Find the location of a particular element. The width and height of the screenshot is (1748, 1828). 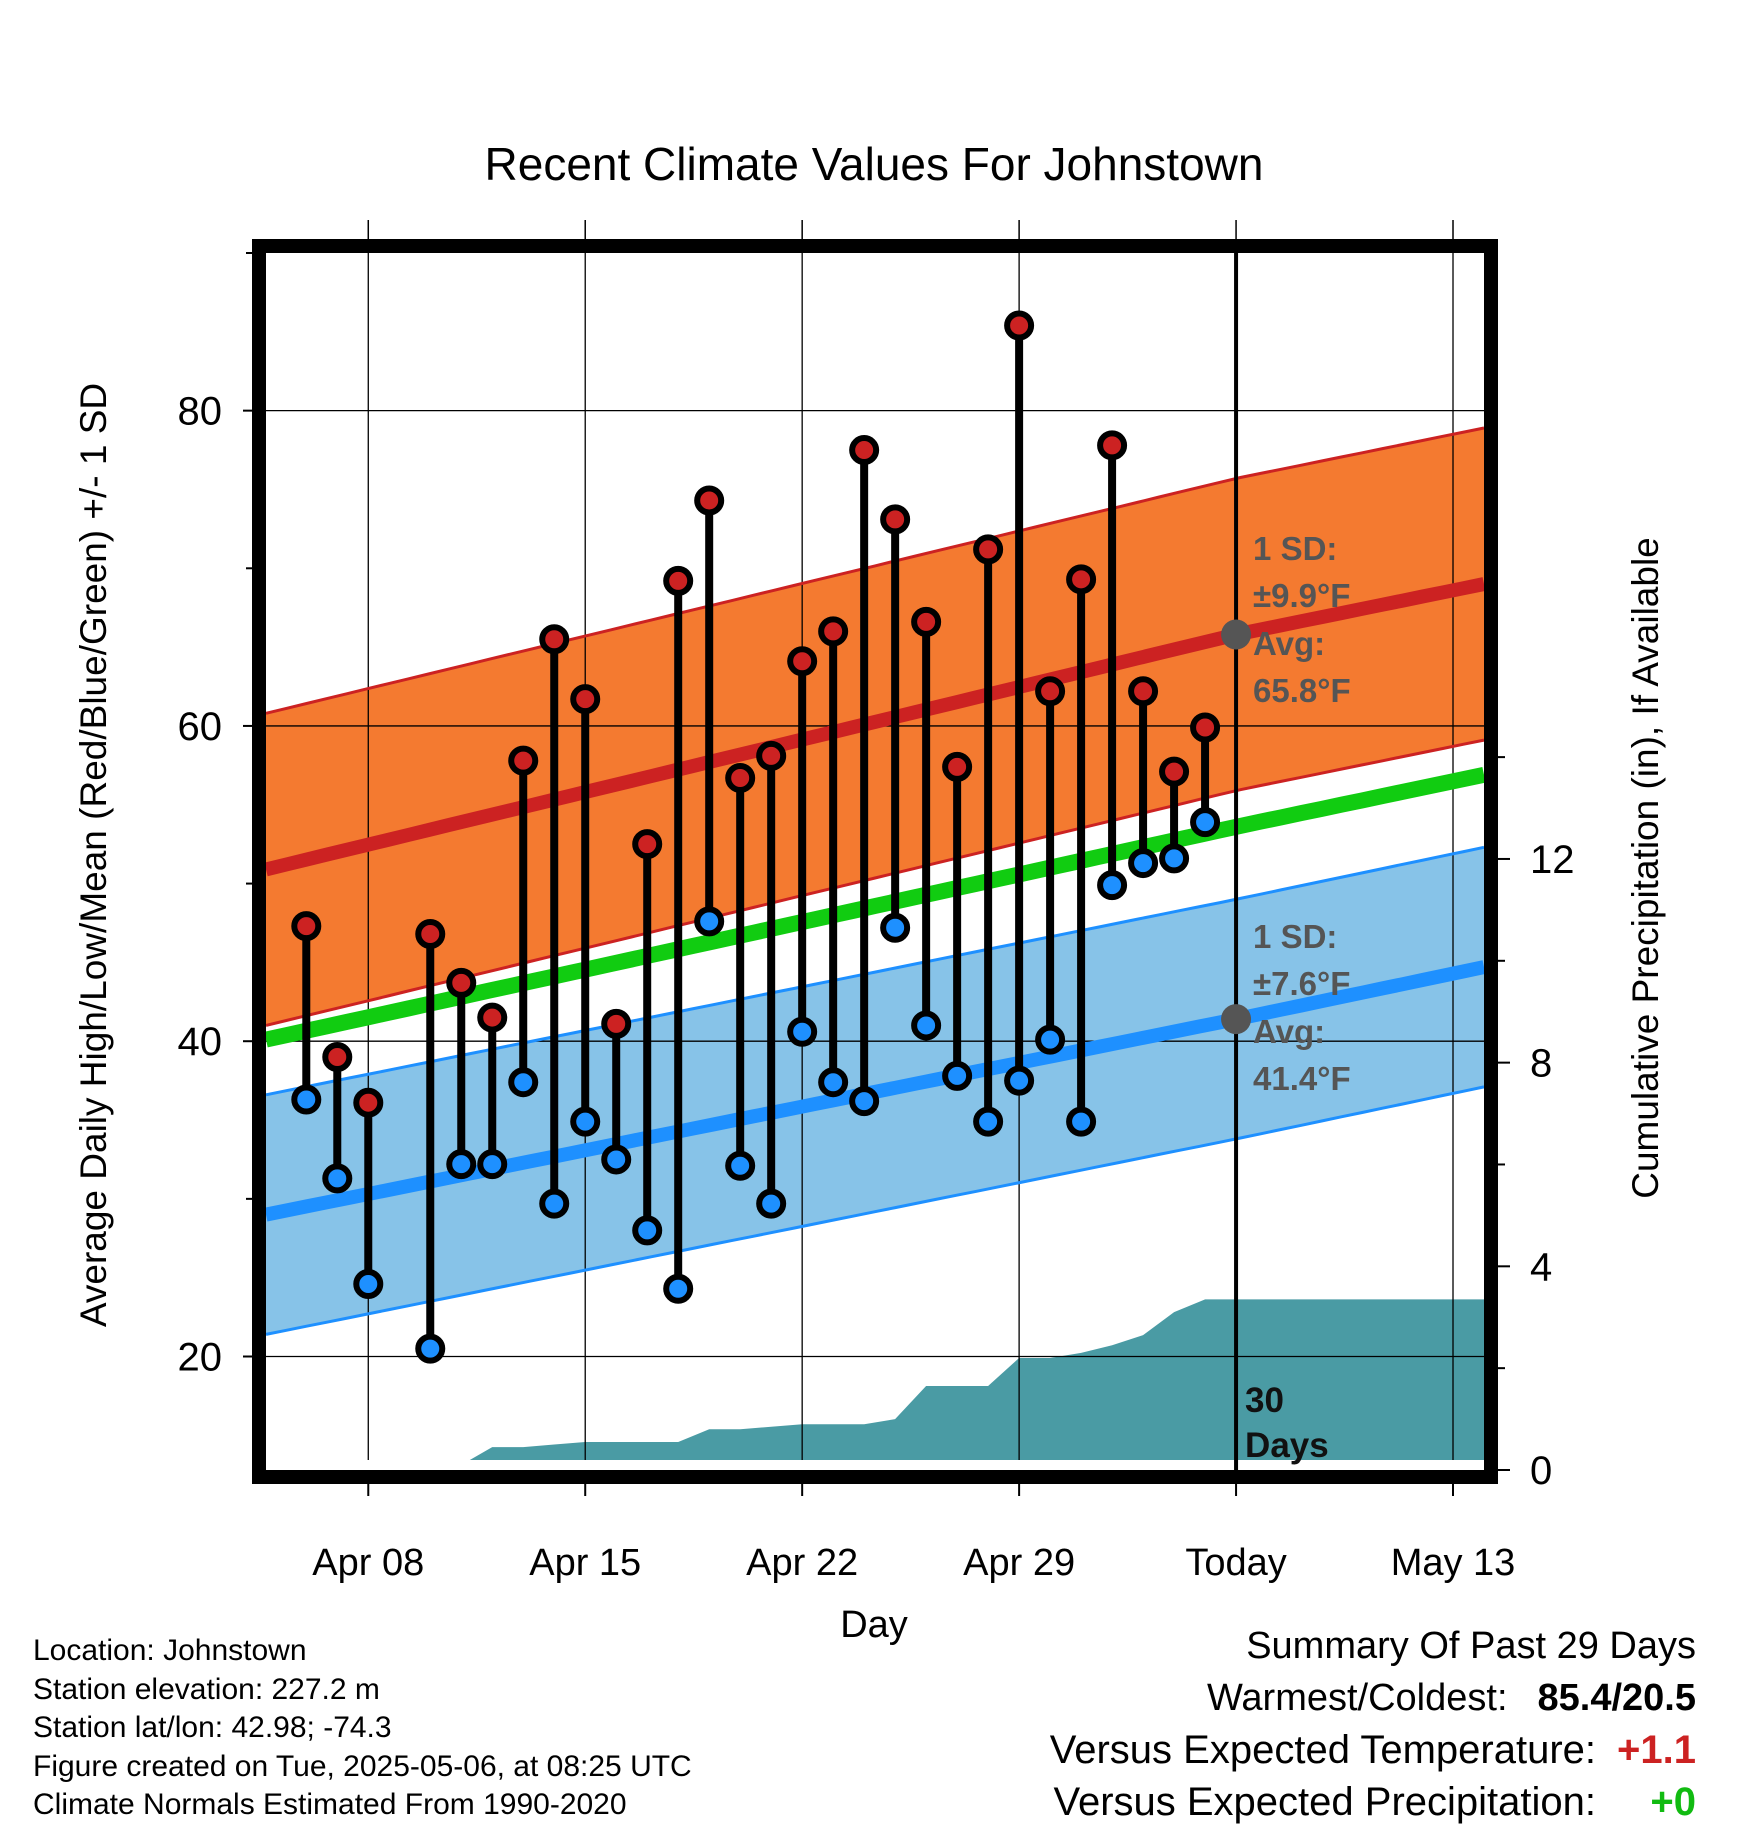

precip-versus-row: Versus Expected Precipitation: +0 is located at coordinates (1373, 1802).